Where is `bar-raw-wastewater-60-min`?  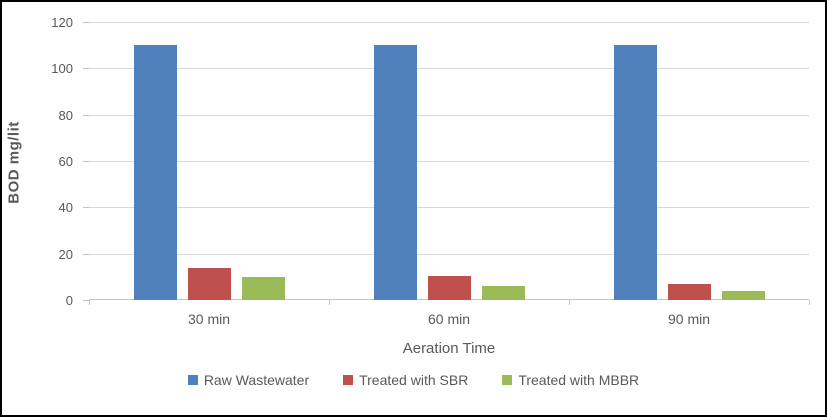 bar-raw-wastewater-60-min is located at coordinates (395, 172).